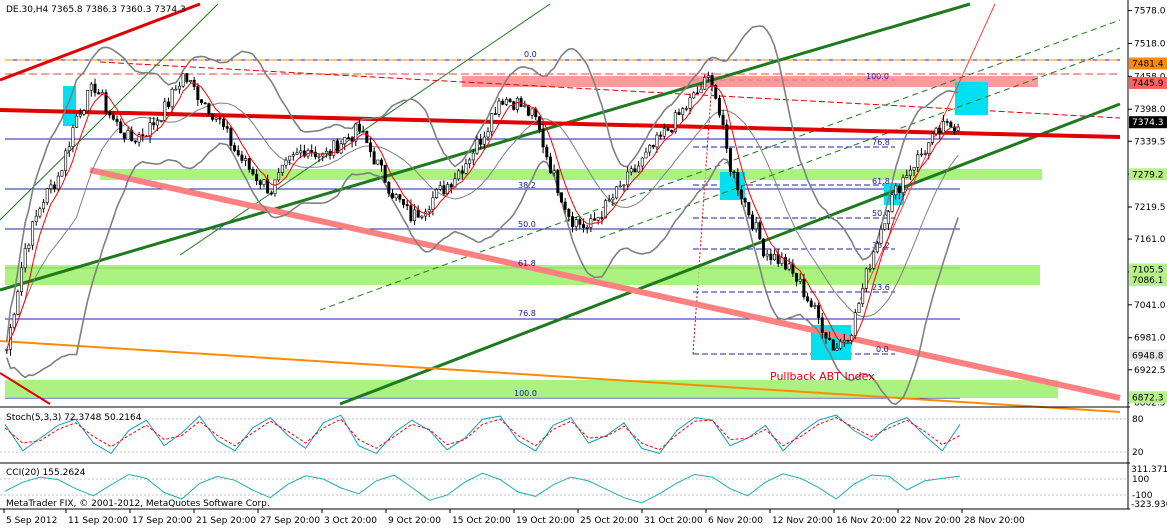 The image size is (1167, 528). I want to click on annotation-label: Pullback ABT Index, so click(822, 376).